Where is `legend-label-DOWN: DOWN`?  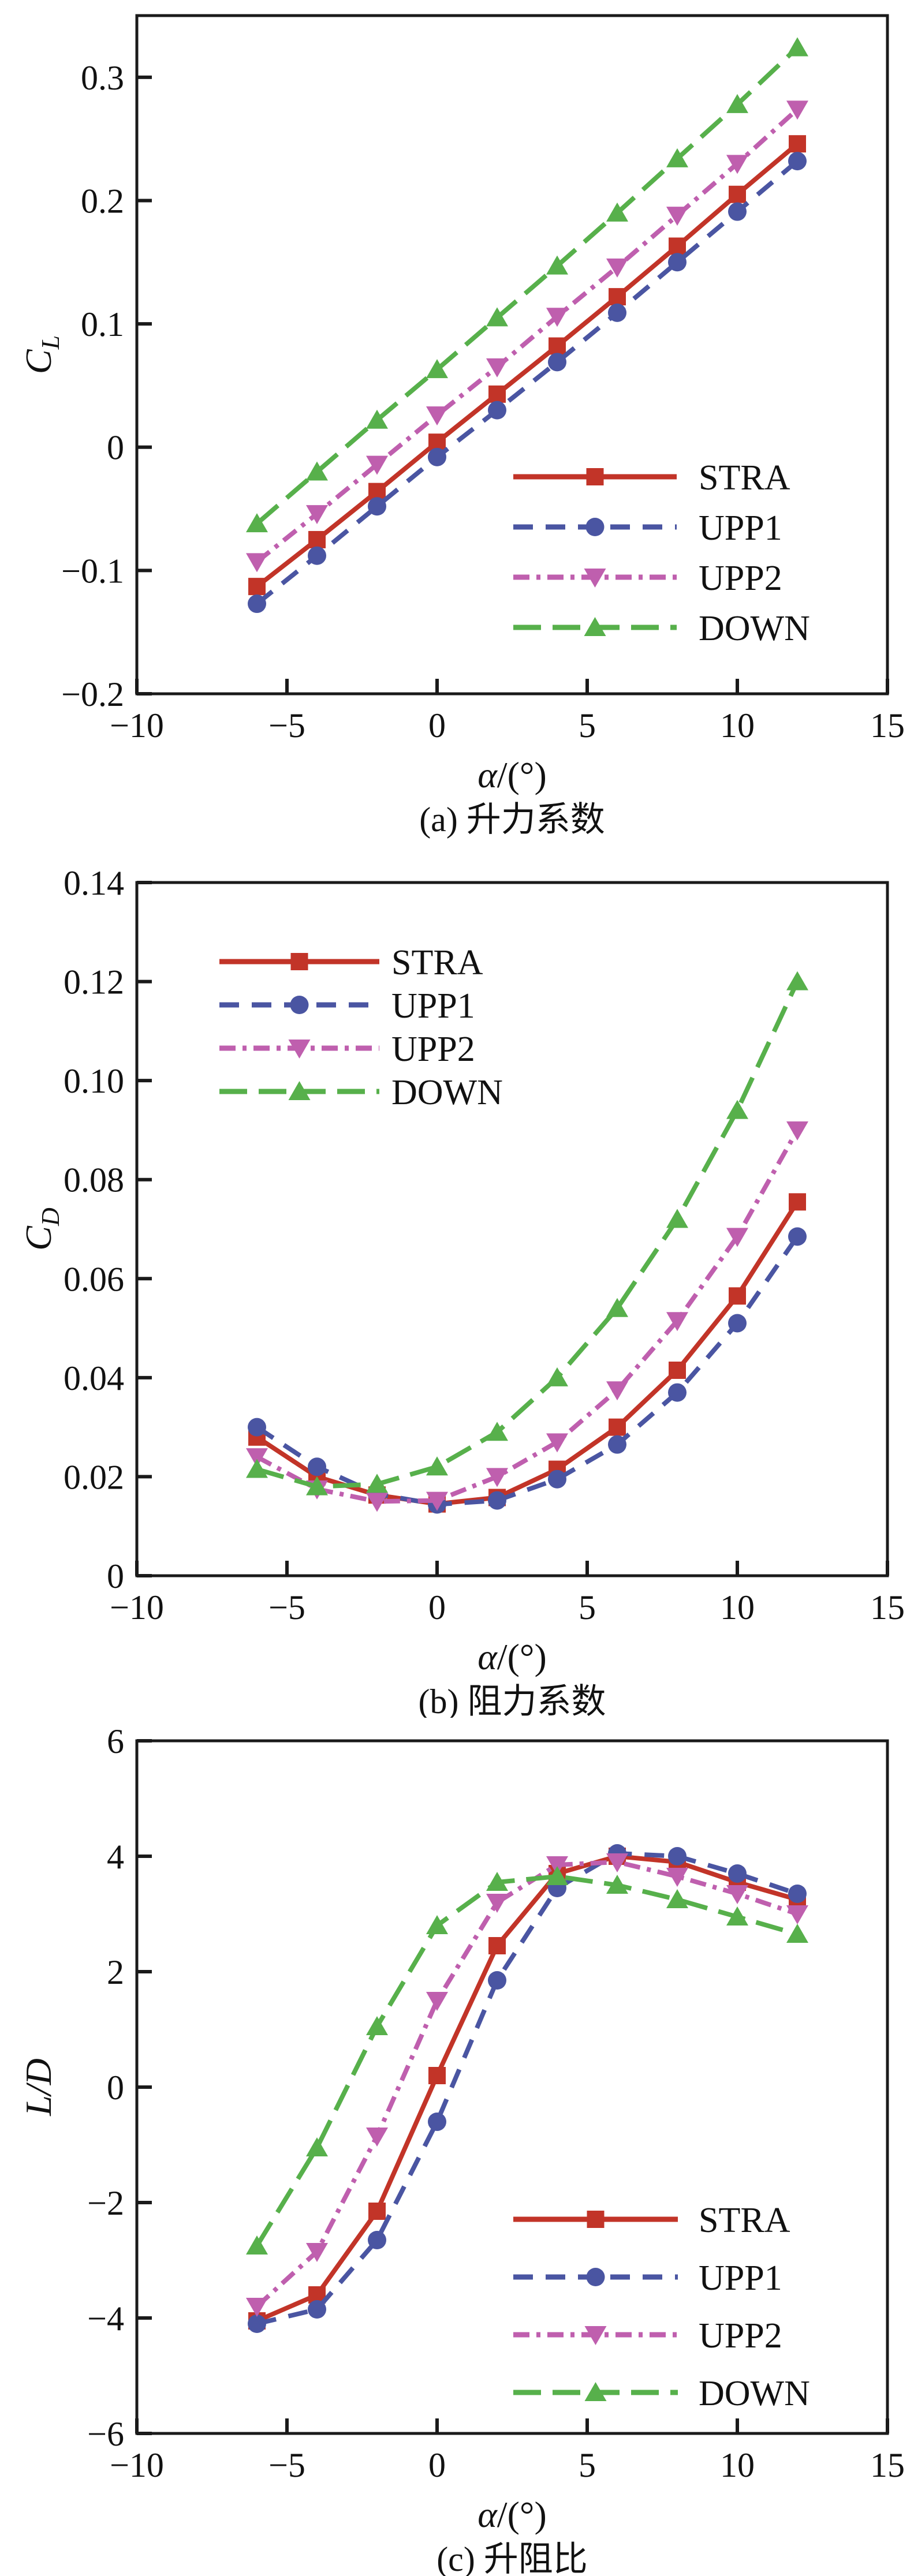 legend-label-DOWN: DOWN is located at coordinates (754, 628).